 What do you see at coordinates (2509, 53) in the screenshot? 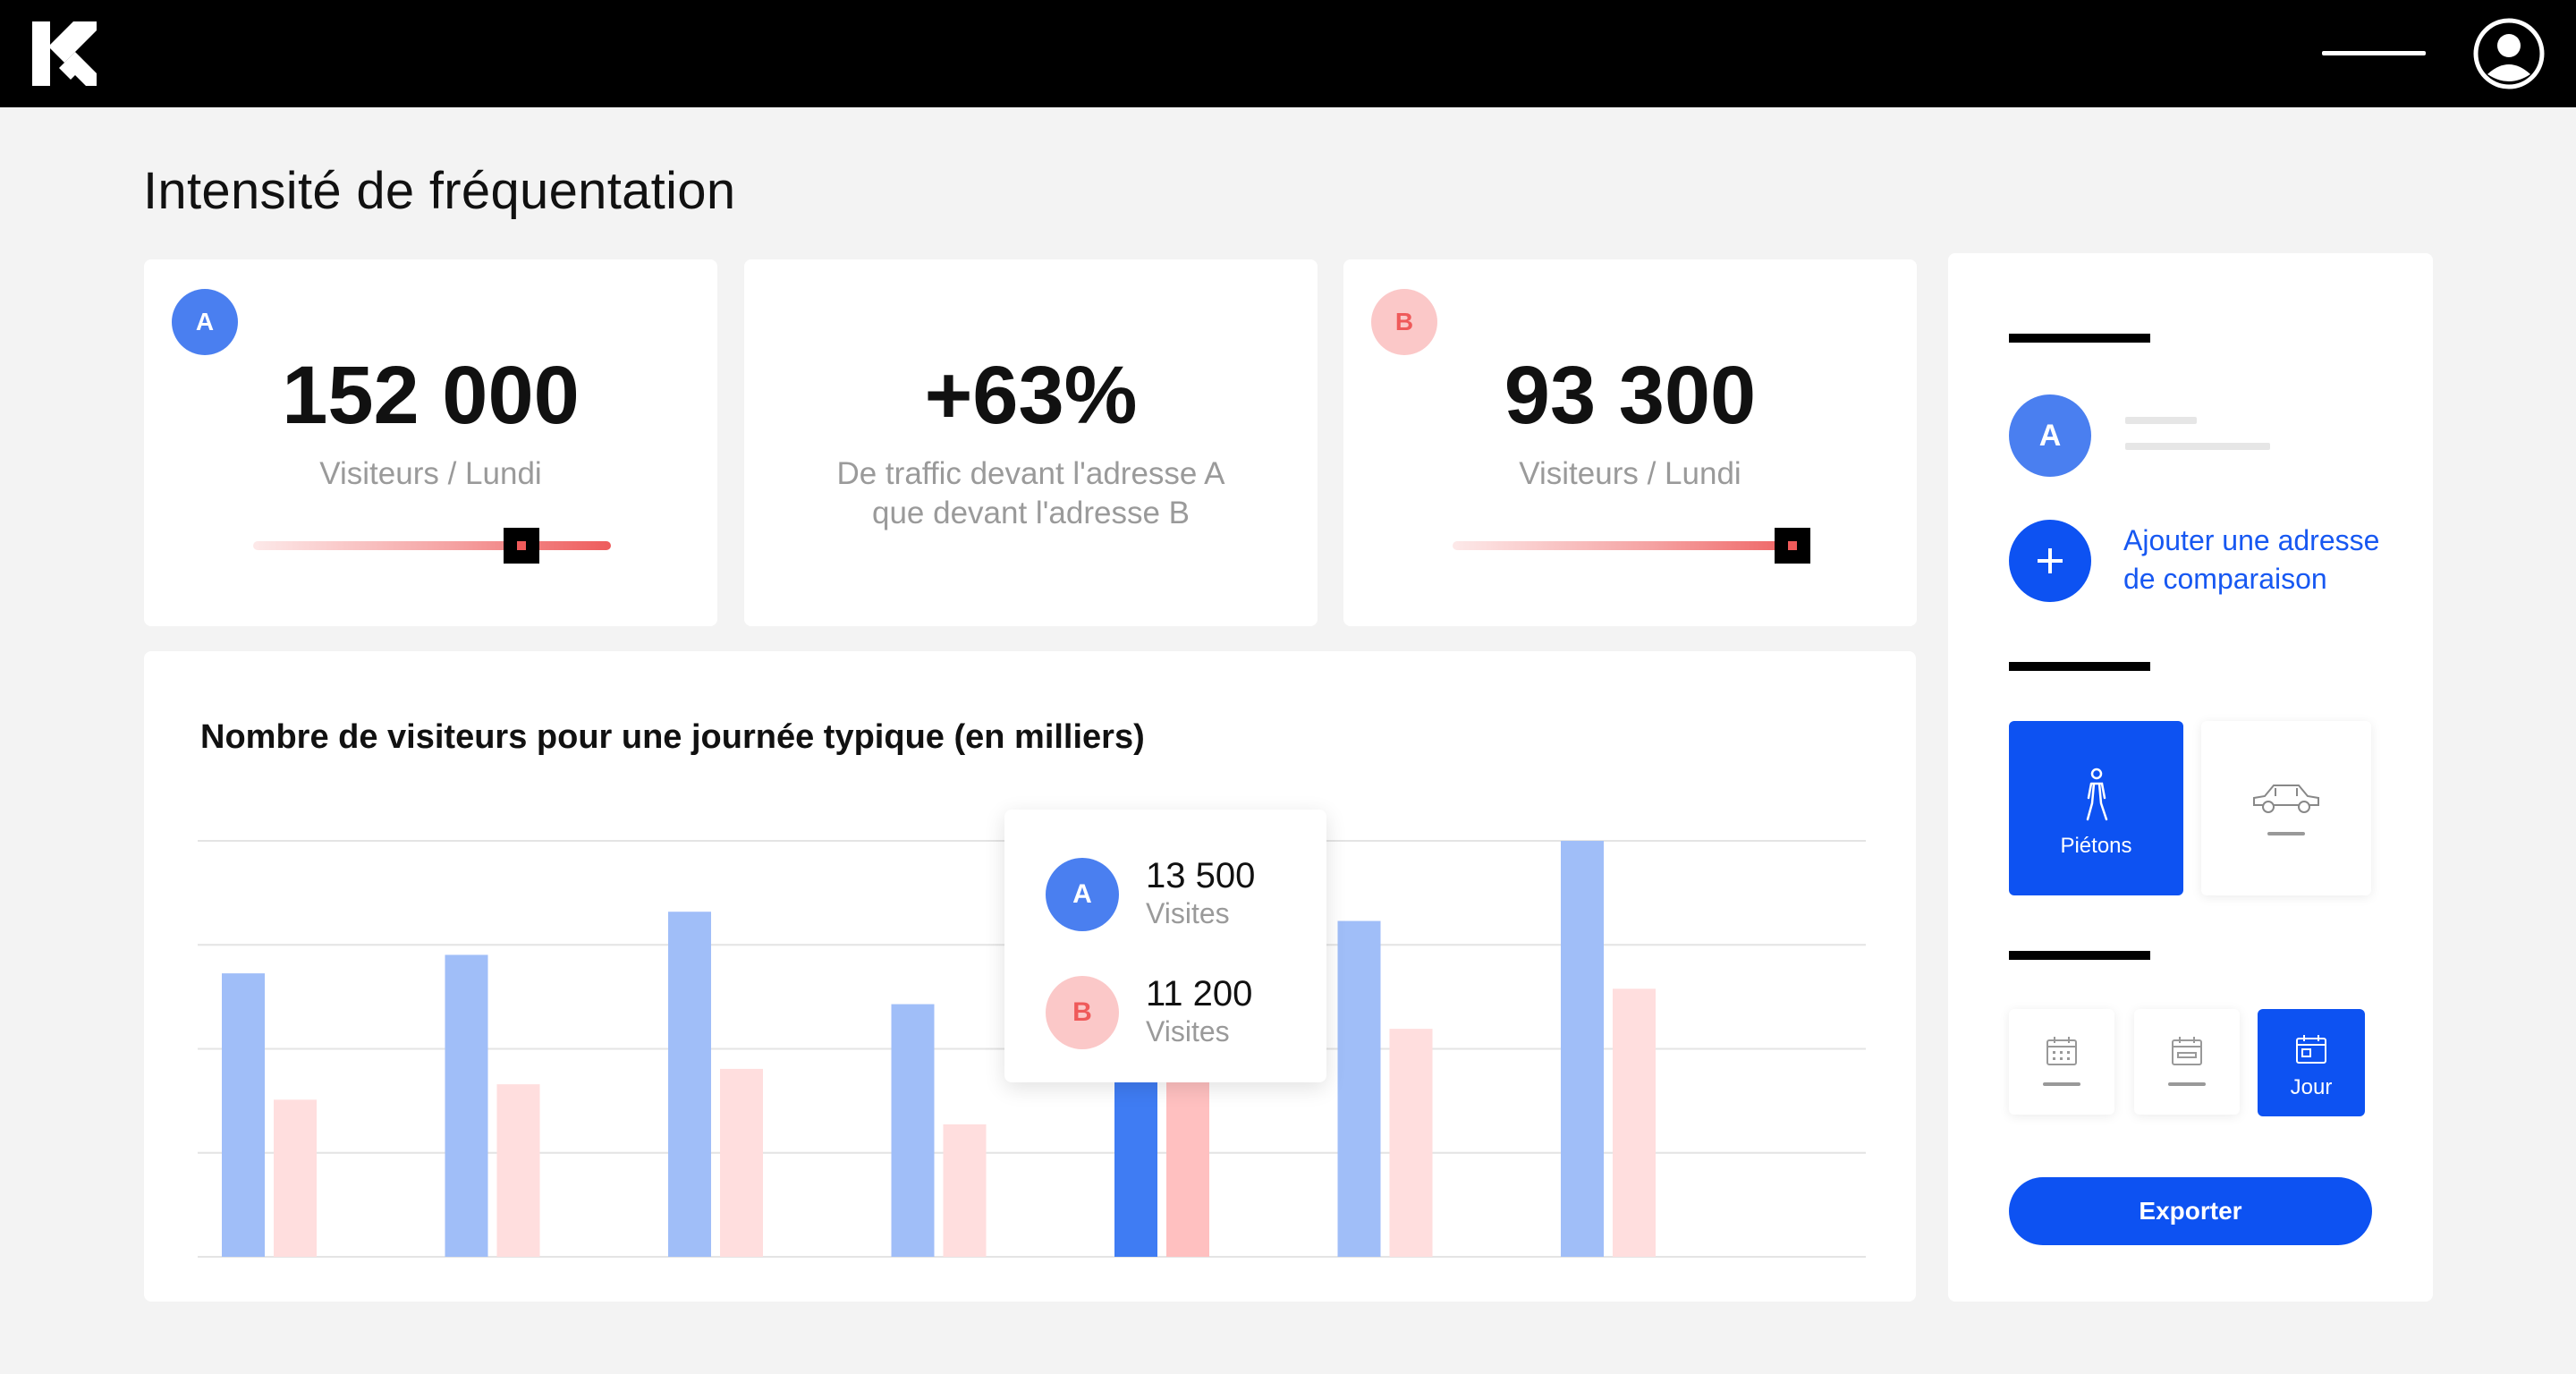
I see `user-circle-icon` at bounding box center [2509, 53].